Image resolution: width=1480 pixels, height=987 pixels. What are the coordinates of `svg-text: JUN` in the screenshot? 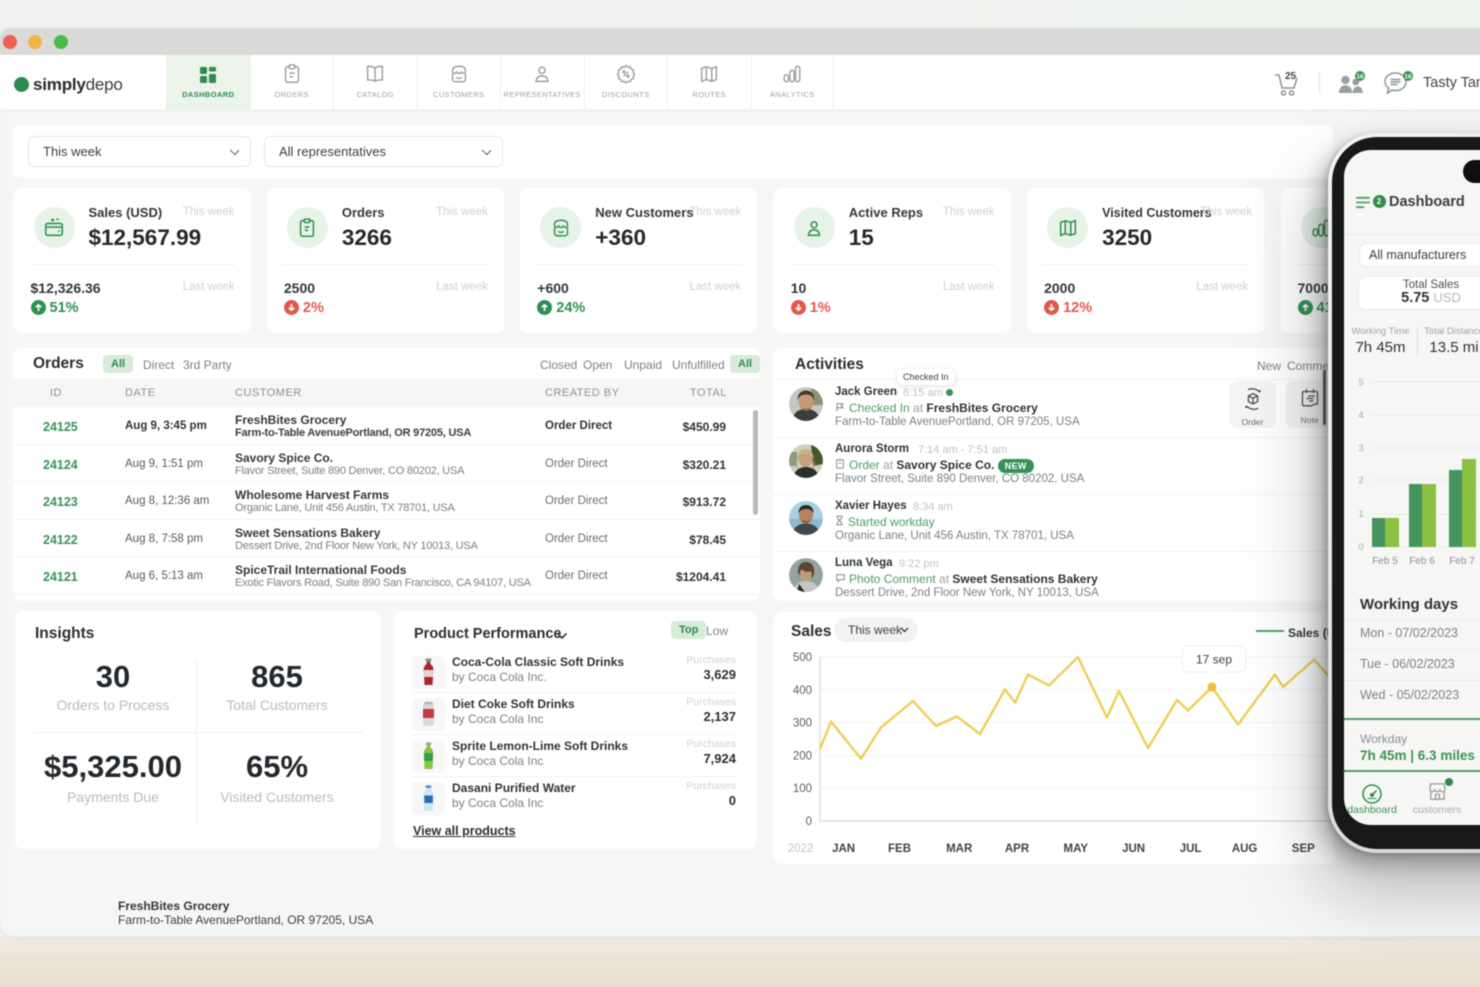 It's located at (1133, 849).